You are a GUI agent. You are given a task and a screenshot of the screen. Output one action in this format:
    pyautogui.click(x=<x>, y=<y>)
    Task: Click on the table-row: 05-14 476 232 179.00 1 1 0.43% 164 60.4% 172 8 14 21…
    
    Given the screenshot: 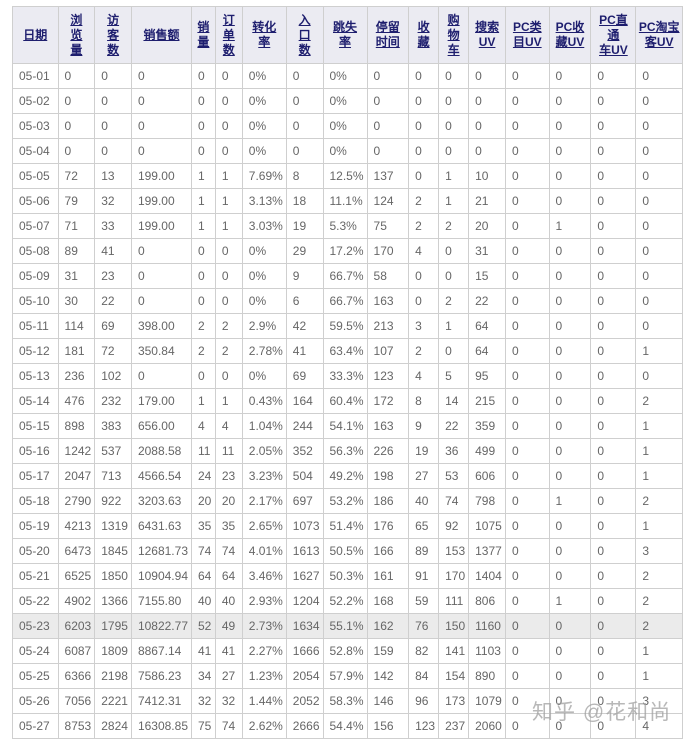 What is the action you would take?
    pyautogui.click(x=347, y=401)
    